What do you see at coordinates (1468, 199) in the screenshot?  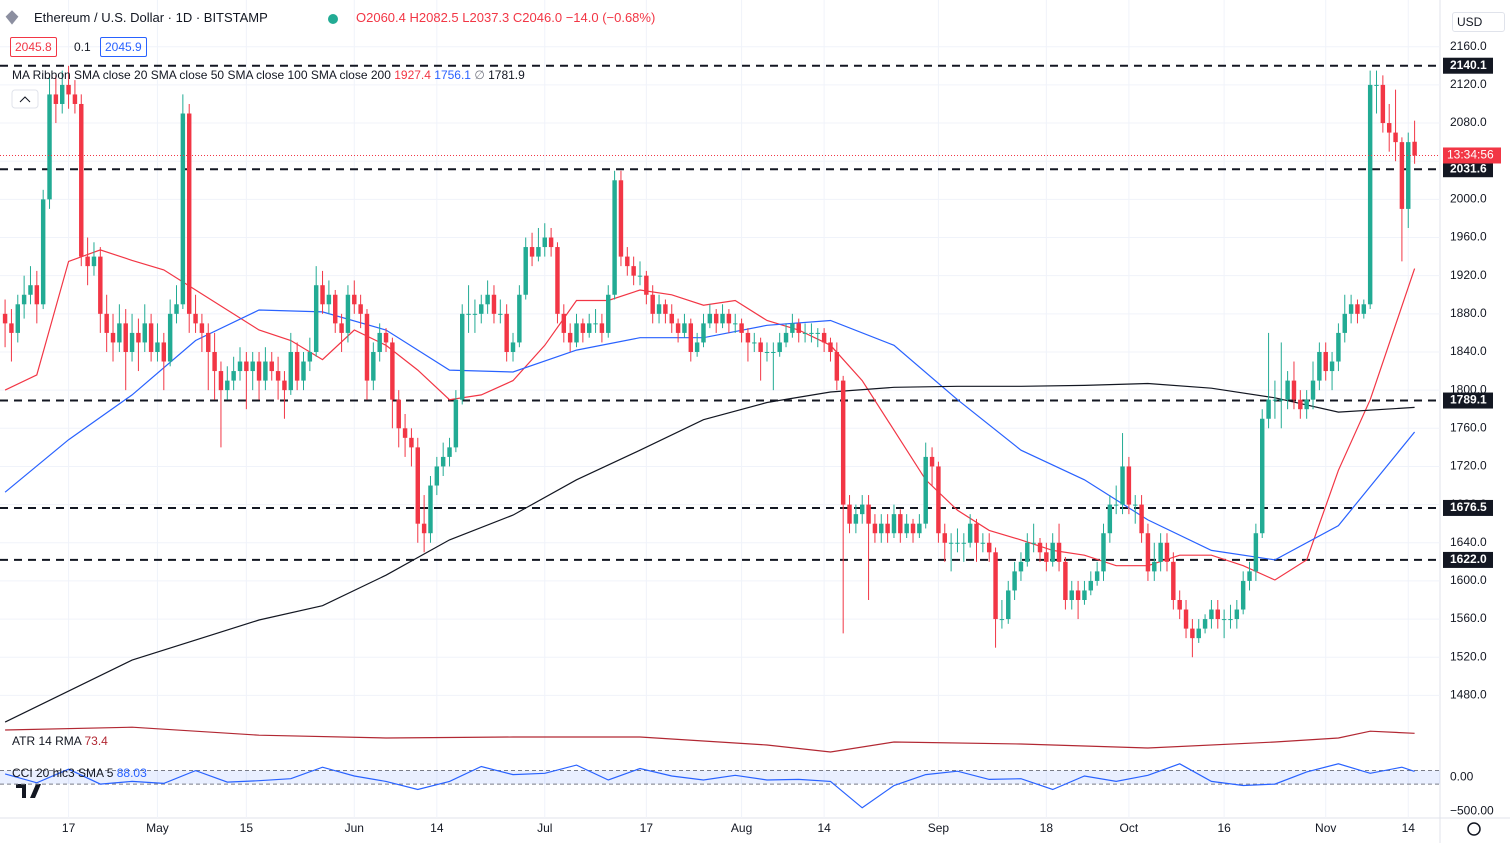 I see `y-tick-label: 2000.0` at bounding box center [1468, 199].